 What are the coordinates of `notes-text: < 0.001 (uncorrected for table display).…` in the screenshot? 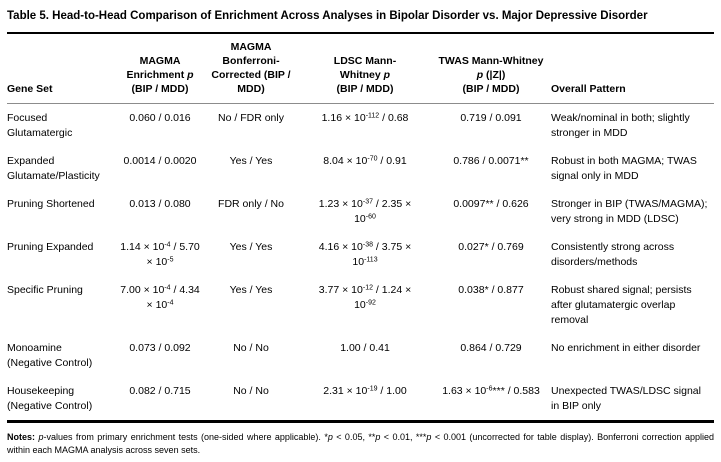 It's located at (360, 443).